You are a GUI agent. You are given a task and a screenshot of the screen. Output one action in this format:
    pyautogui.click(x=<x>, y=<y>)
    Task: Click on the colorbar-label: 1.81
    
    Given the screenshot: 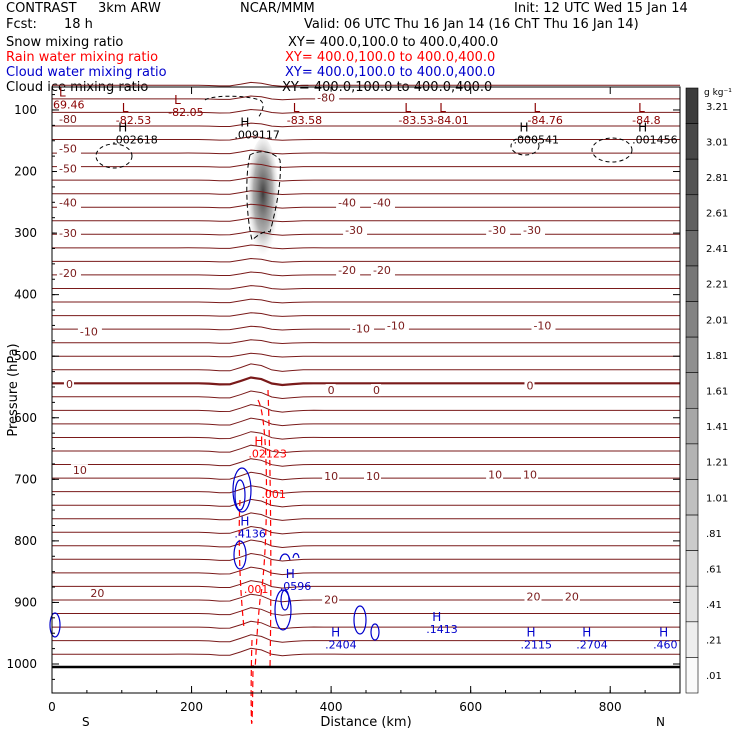 What is the action you would take?
    pyautogui.click(x=717, y=356)
    